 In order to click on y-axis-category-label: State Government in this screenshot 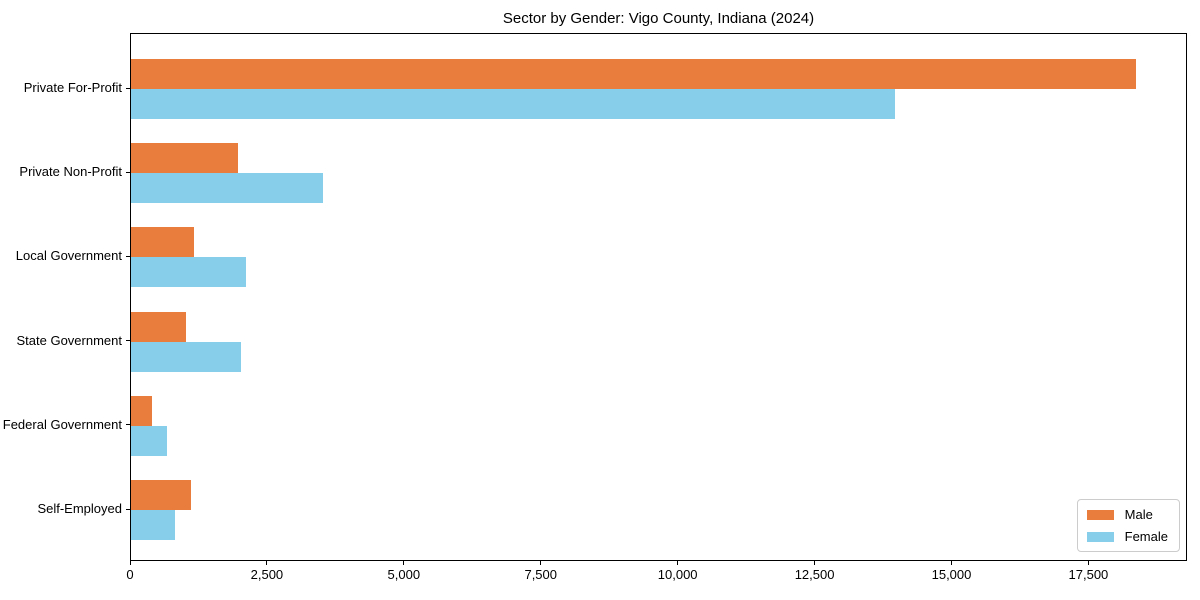, I will do `click(69, 340)`.